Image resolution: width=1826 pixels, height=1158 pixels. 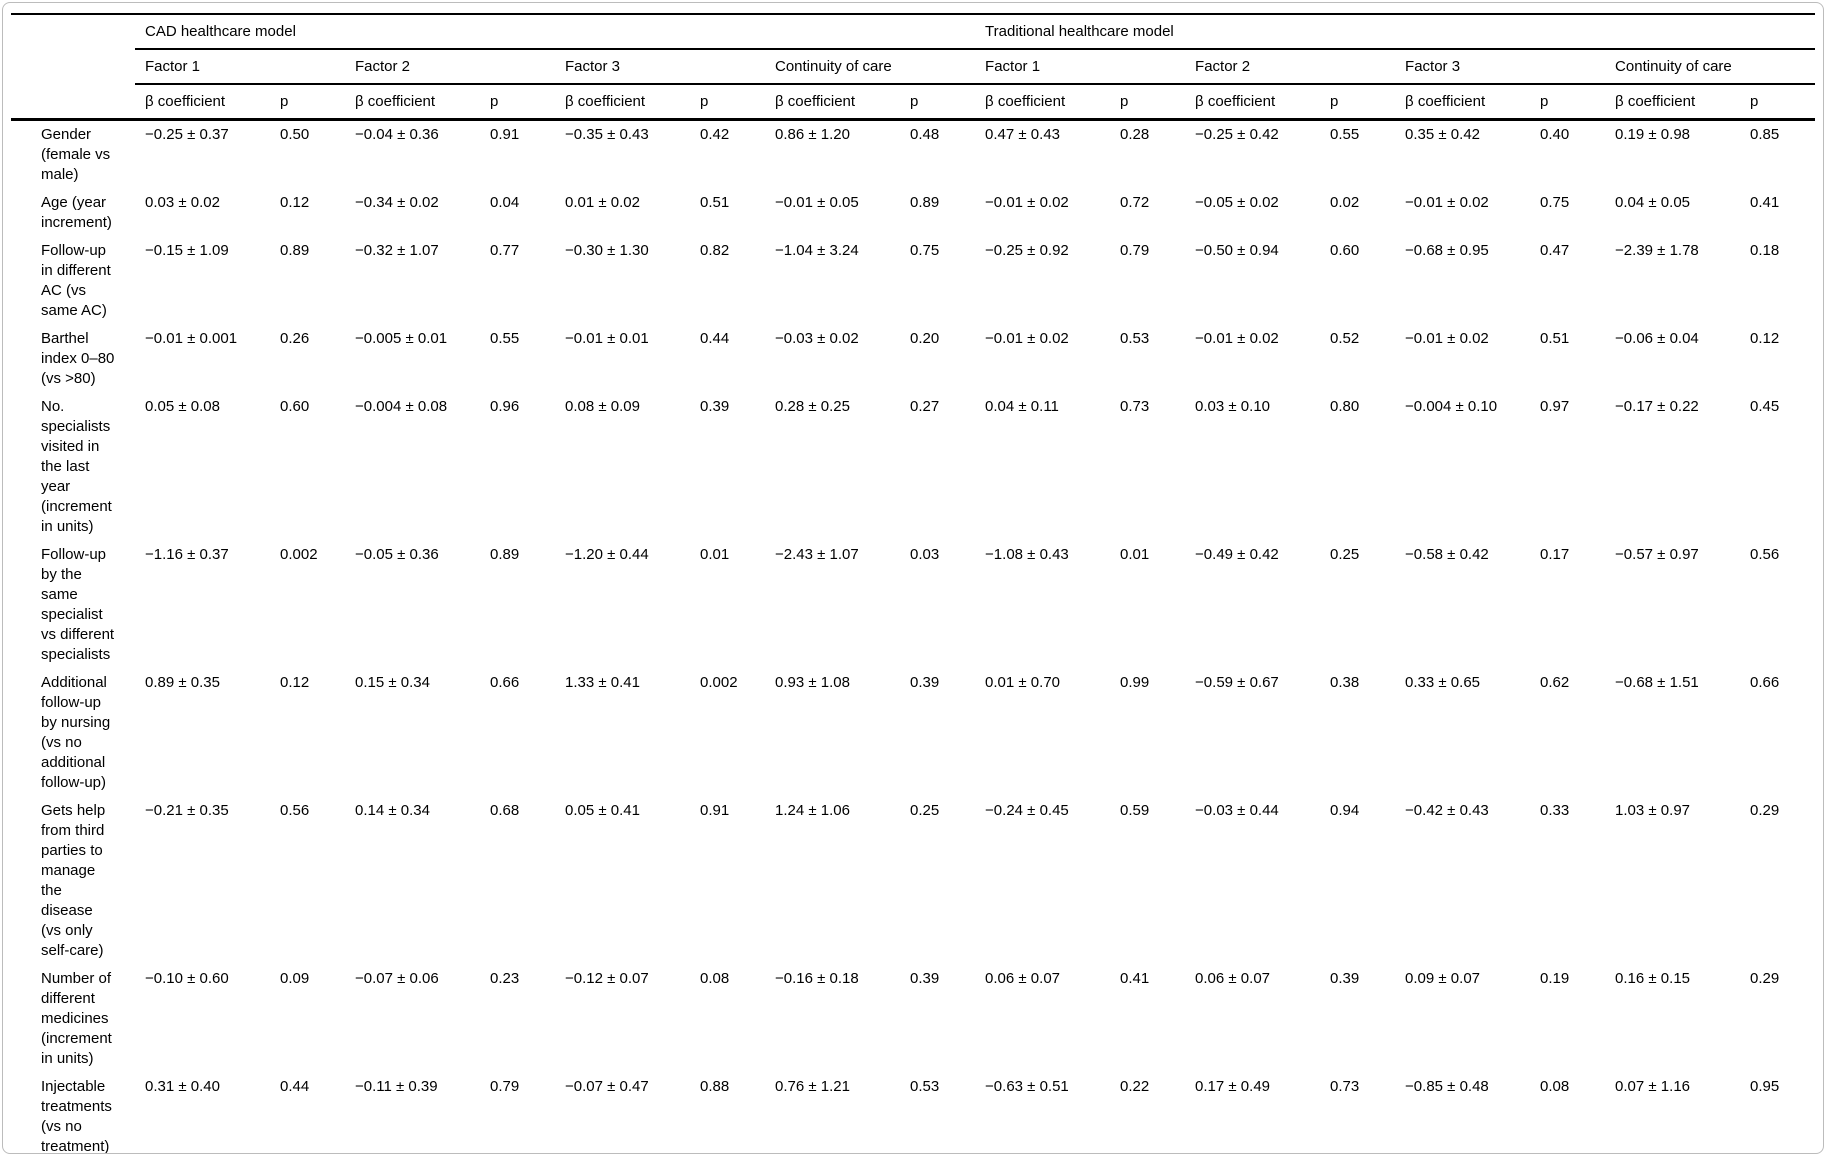 What do you see at coordinates (505, 250) in the screenshot?
I see `p-value-cell: 0.77` at bounding box center [505, 250].